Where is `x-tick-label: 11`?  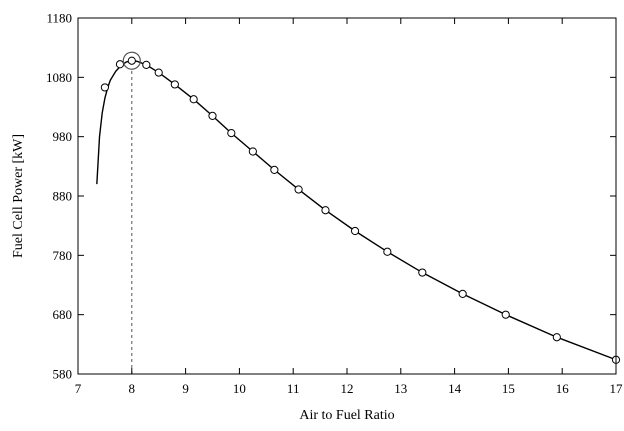
x-tick-label: 11 is located at coordinates (293, 388).